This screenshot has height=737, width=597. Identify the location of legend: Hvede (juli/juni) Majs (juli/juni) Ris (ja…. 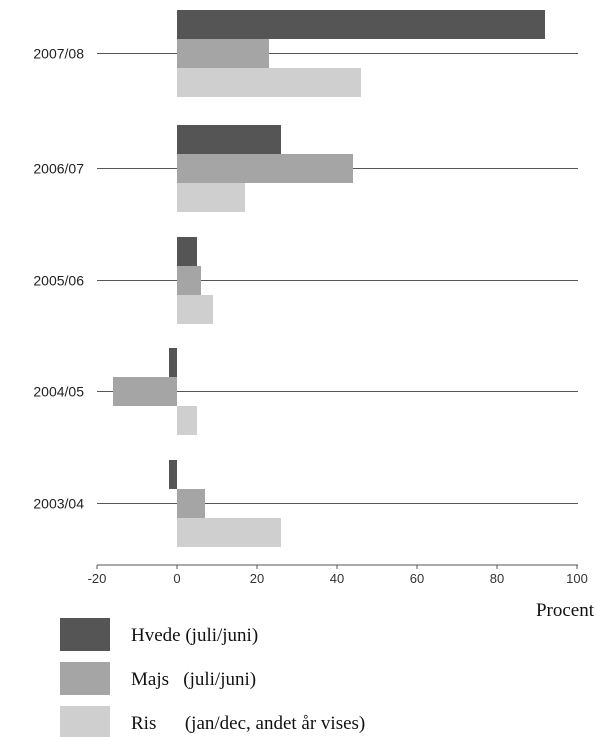
(212, 677).